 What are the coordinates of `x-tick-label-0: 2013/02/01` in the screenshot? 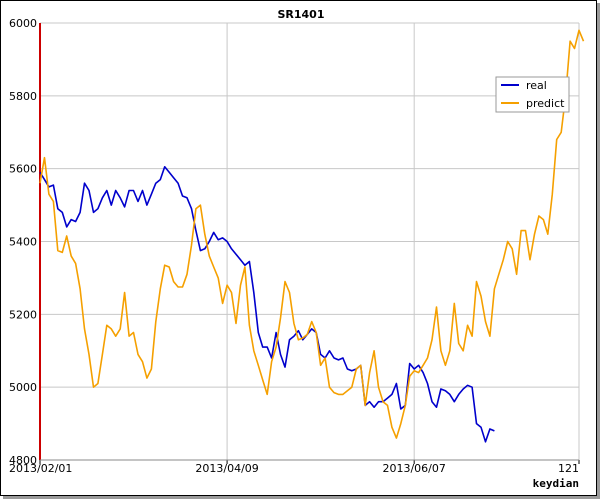 It's located at (40, 468).